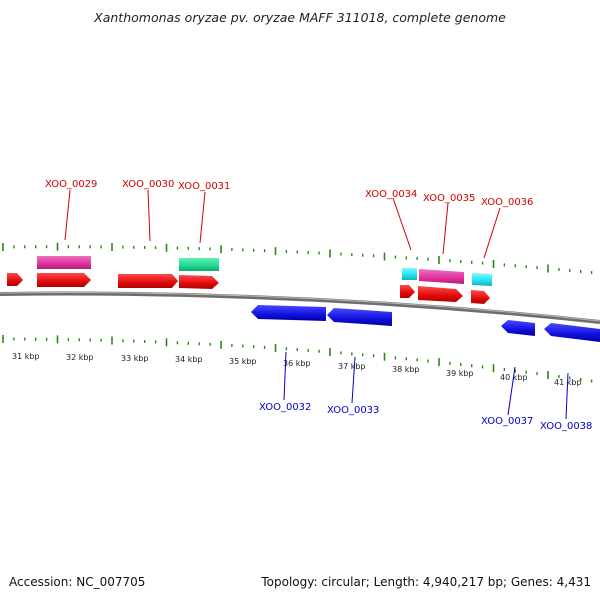  What do you see at coordinates (425, 323) in the screenshot?
I see `reverse-features` at bounding box center [425, 323].